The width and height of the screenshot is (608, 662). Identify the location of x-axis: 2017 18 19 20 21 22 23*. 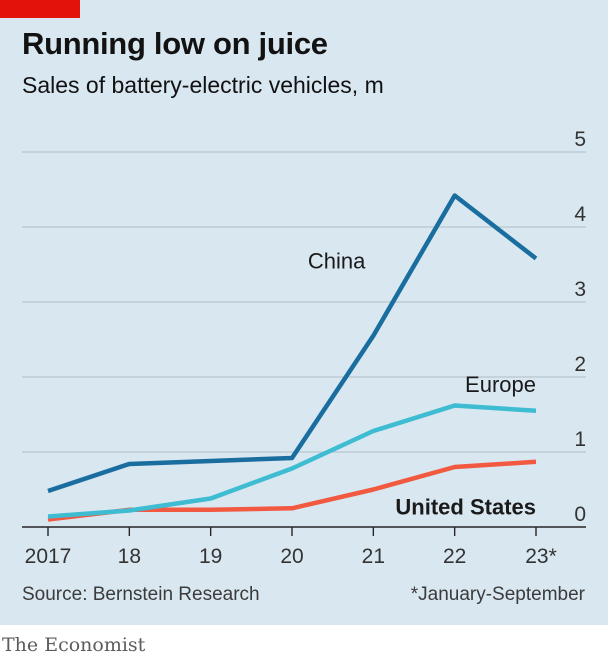
(304, 547).